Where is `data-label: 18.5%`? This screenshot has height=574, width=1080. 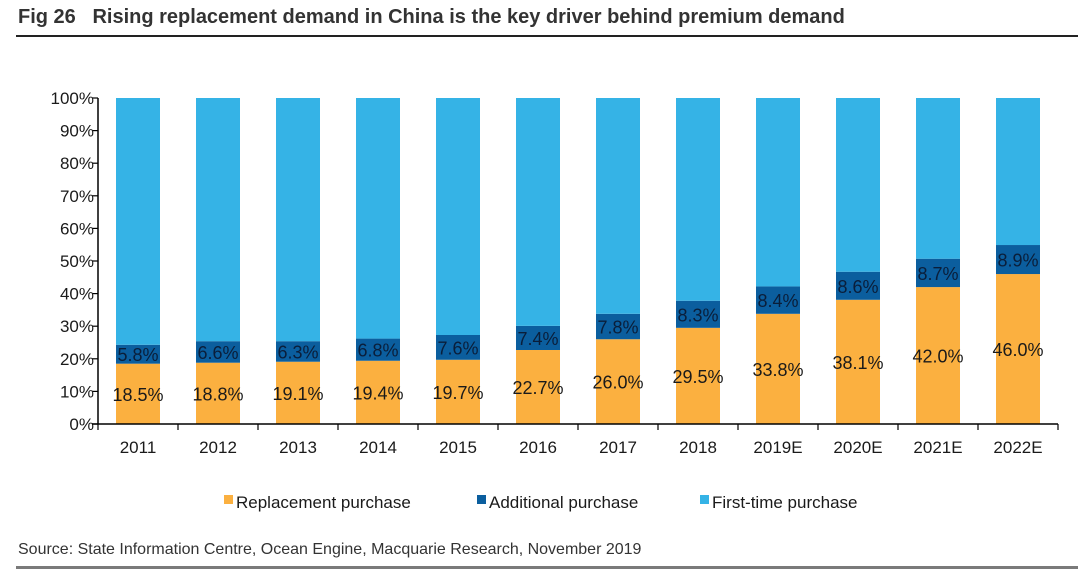
data-label: 18.5% is located at coordinates (137, 395).